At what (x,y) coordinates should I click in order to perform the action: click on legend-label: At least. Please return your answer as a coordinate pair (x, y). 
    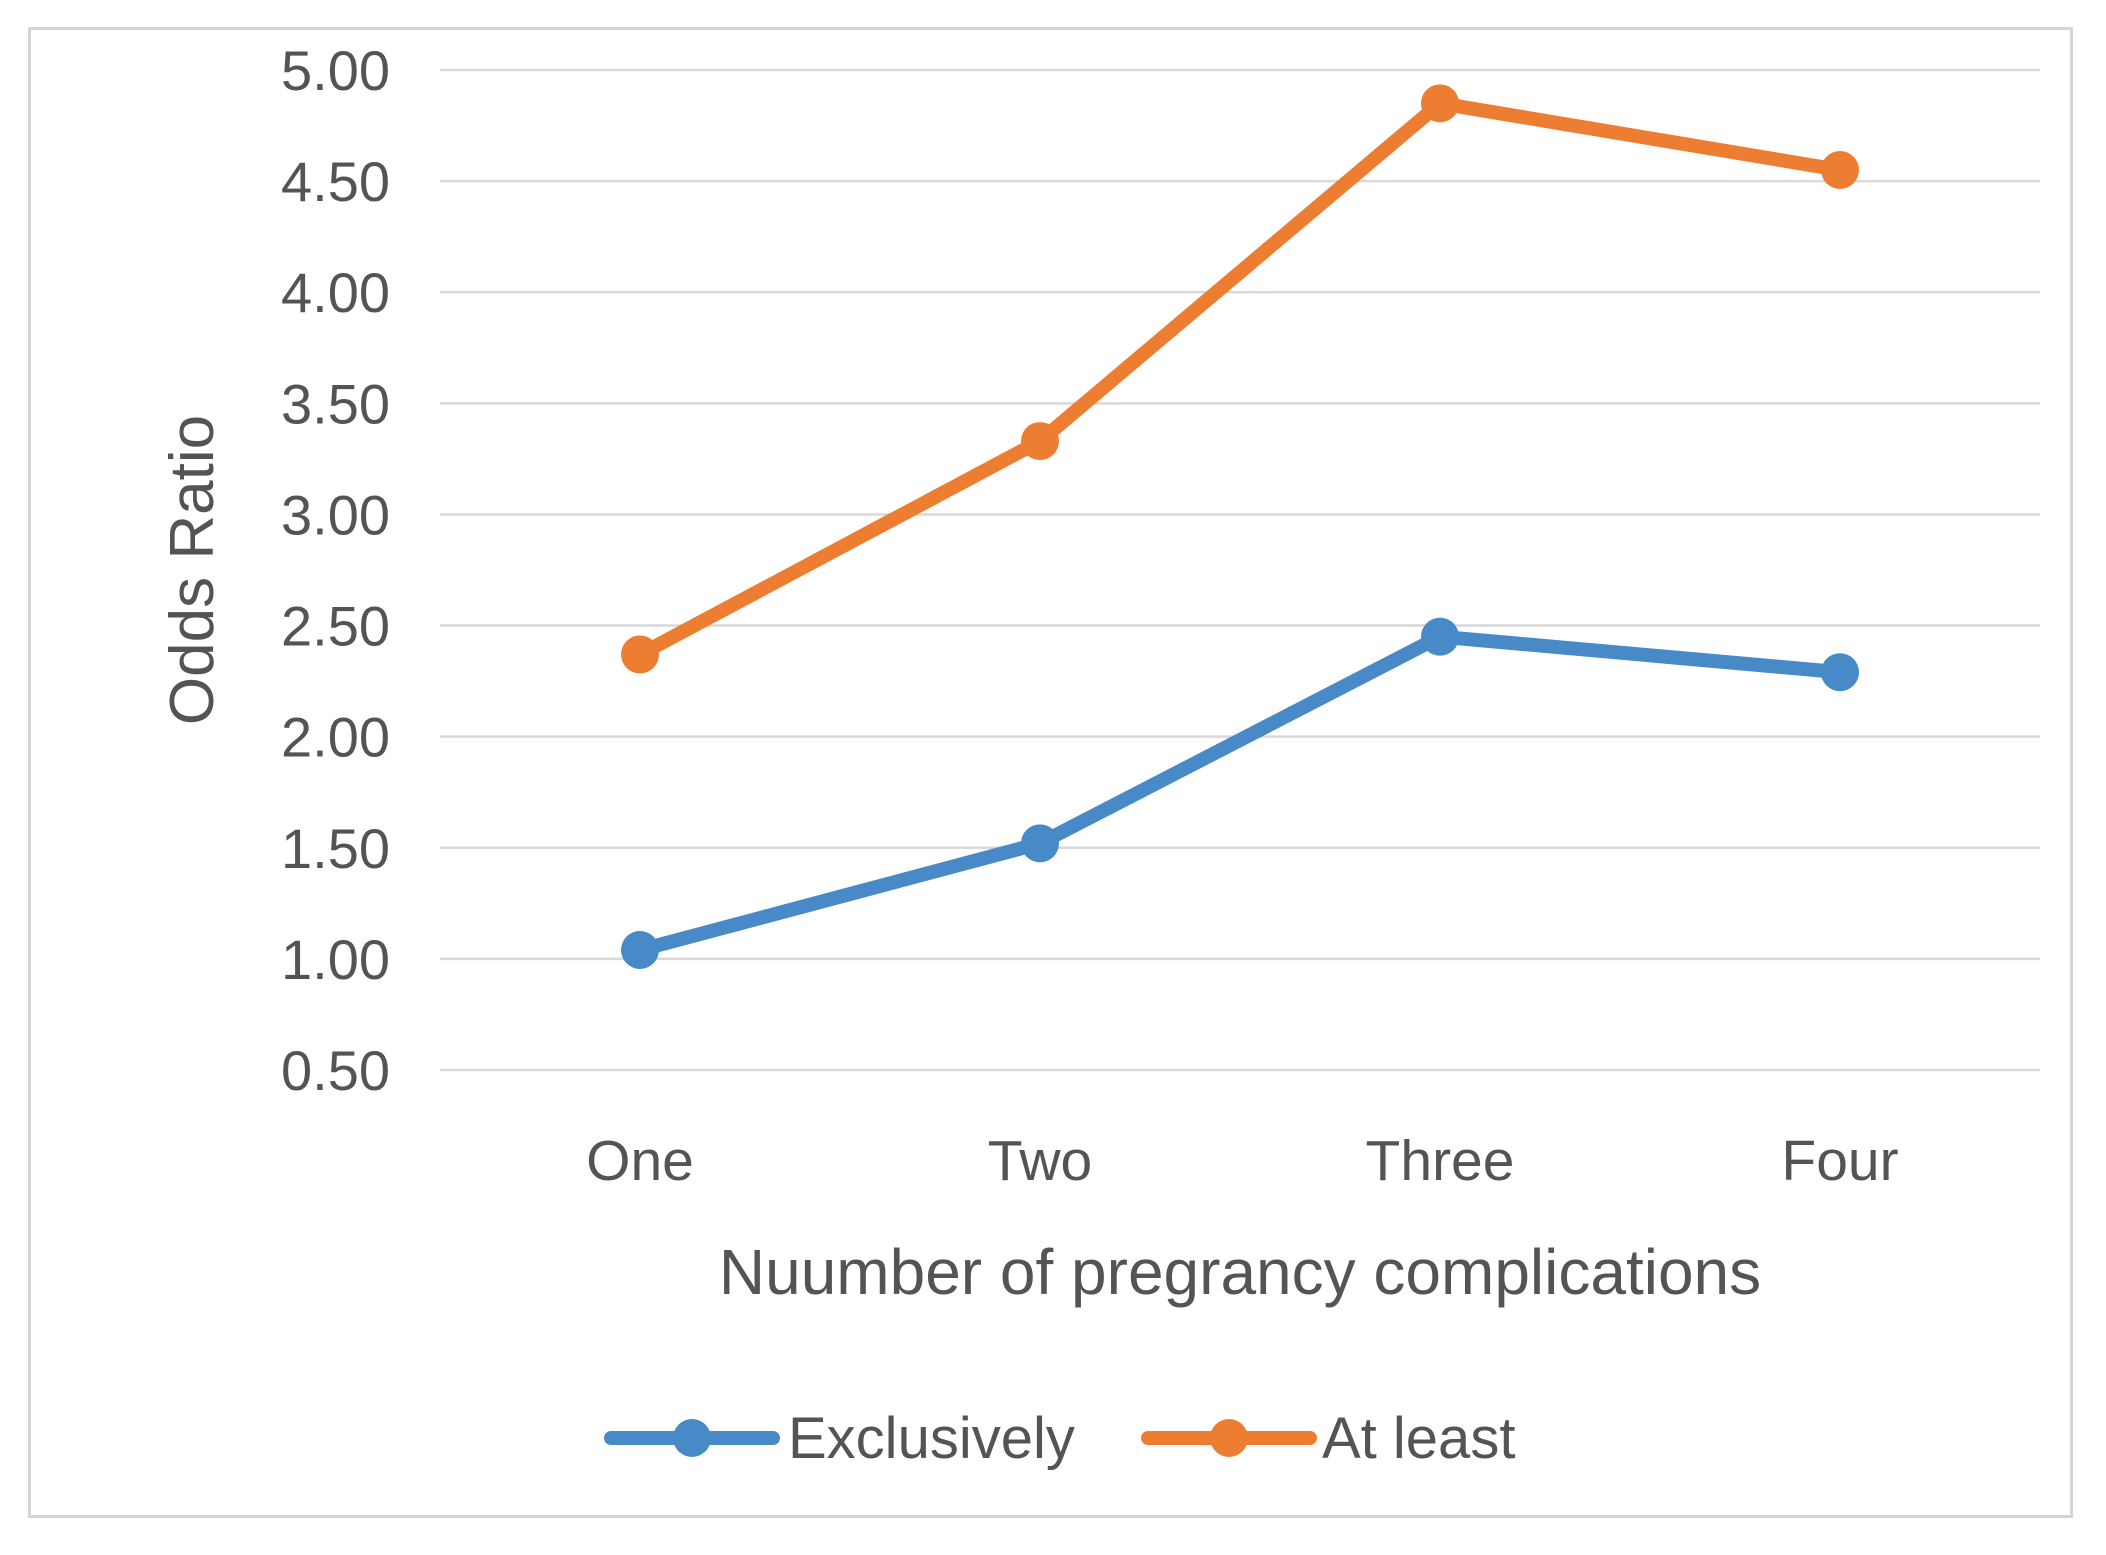
    Looking at the image, I should click on (1418, 1438).